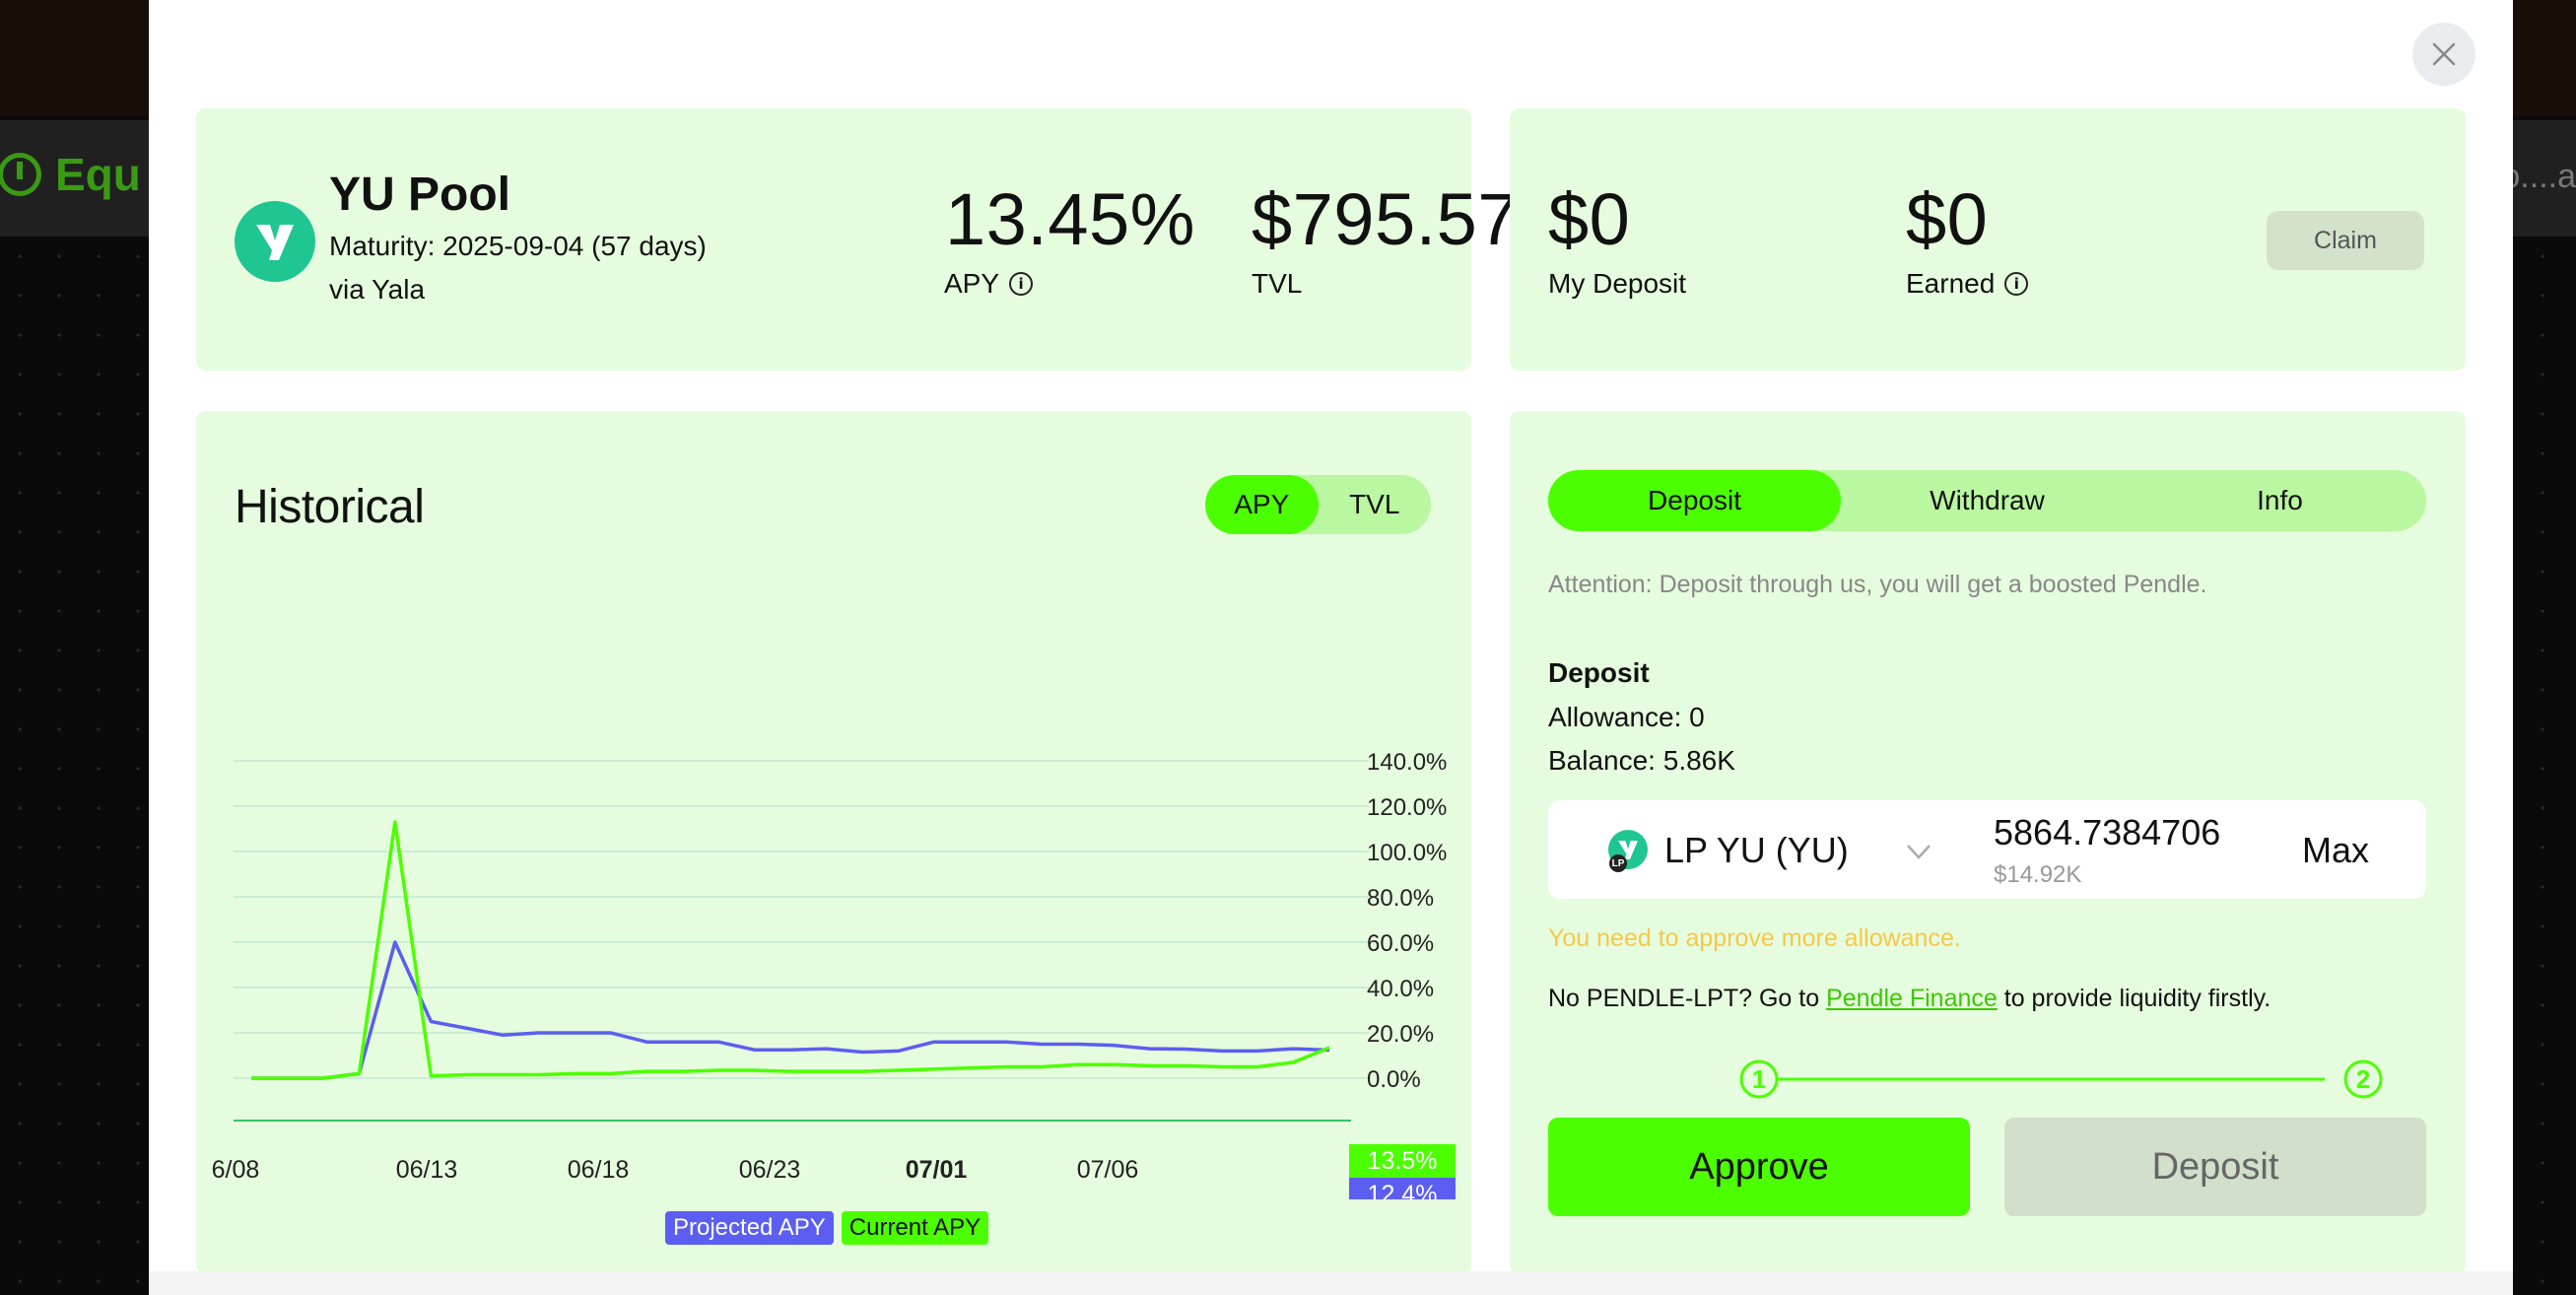 This screenshot has height=1295, width=2576. Describe the element at coordinates (1589, 219) in the screenshot. I see `my-deposit-value: $0` at that location.